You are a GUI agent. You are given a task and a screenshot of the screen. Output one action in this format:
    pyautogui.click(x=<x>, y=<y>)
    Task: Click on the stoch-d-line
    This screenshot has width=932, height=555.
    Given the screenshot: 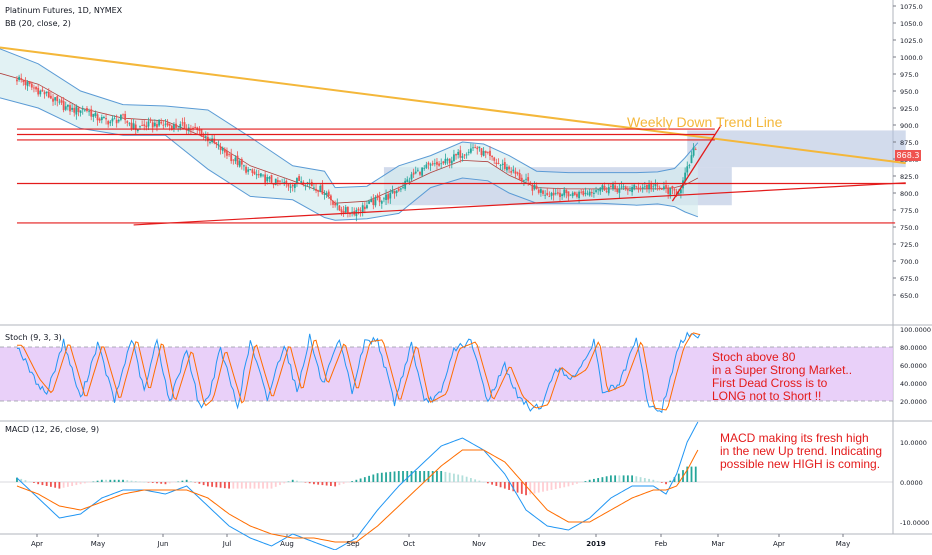 What is the action you would take?
    pyautogui.click(x=359, y=371)
    